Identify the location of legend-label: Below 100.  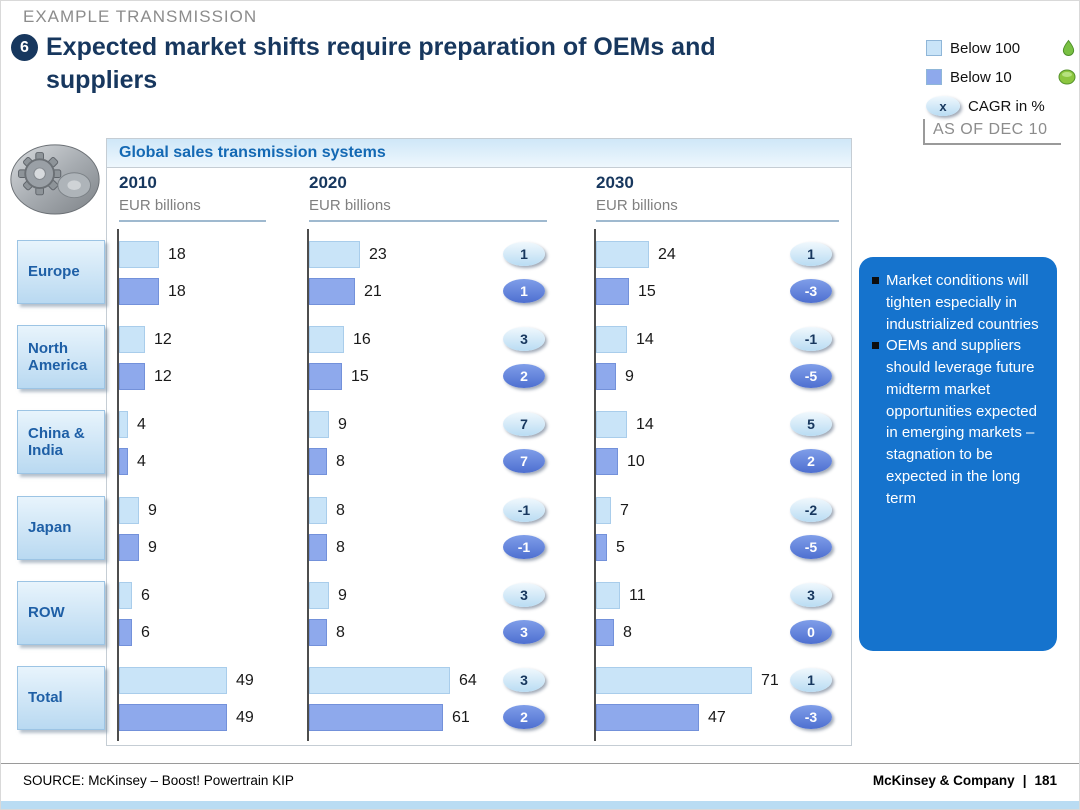
(985, 48).